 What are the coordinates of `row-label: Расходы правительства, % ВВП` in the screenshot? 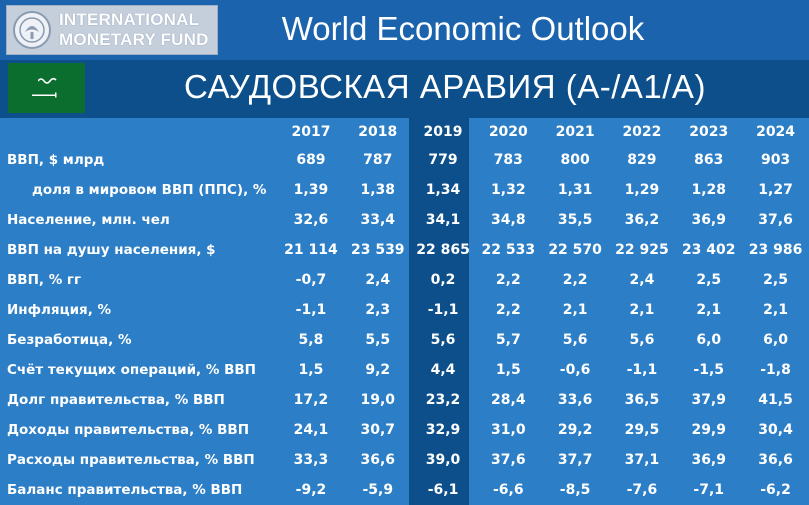 It's located at (131, 460).